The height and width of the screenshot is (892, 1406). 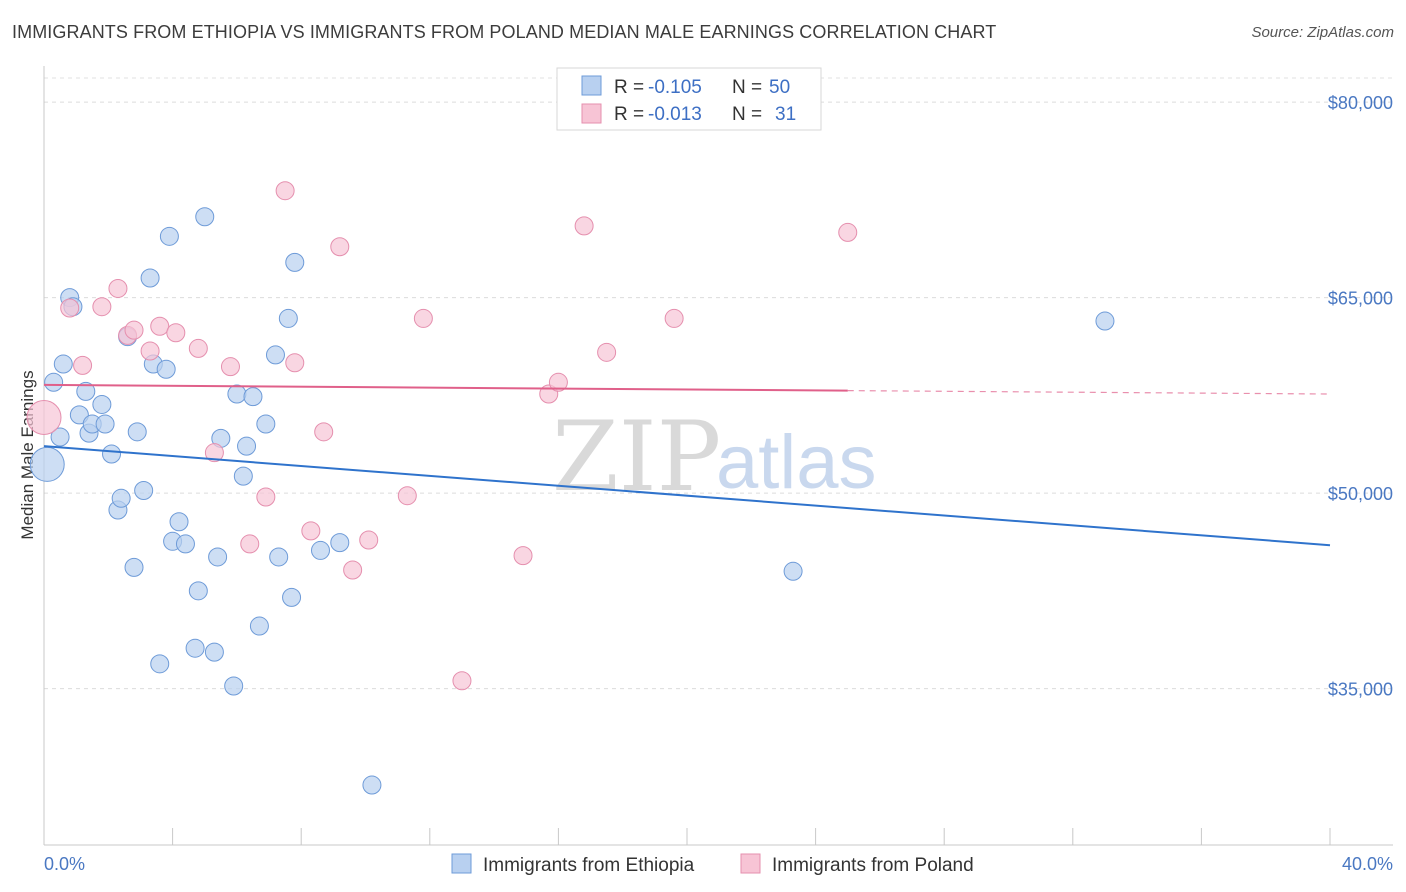 I want to click on legend-n-label-ethiopia: N =, so click(x=749, y=87).